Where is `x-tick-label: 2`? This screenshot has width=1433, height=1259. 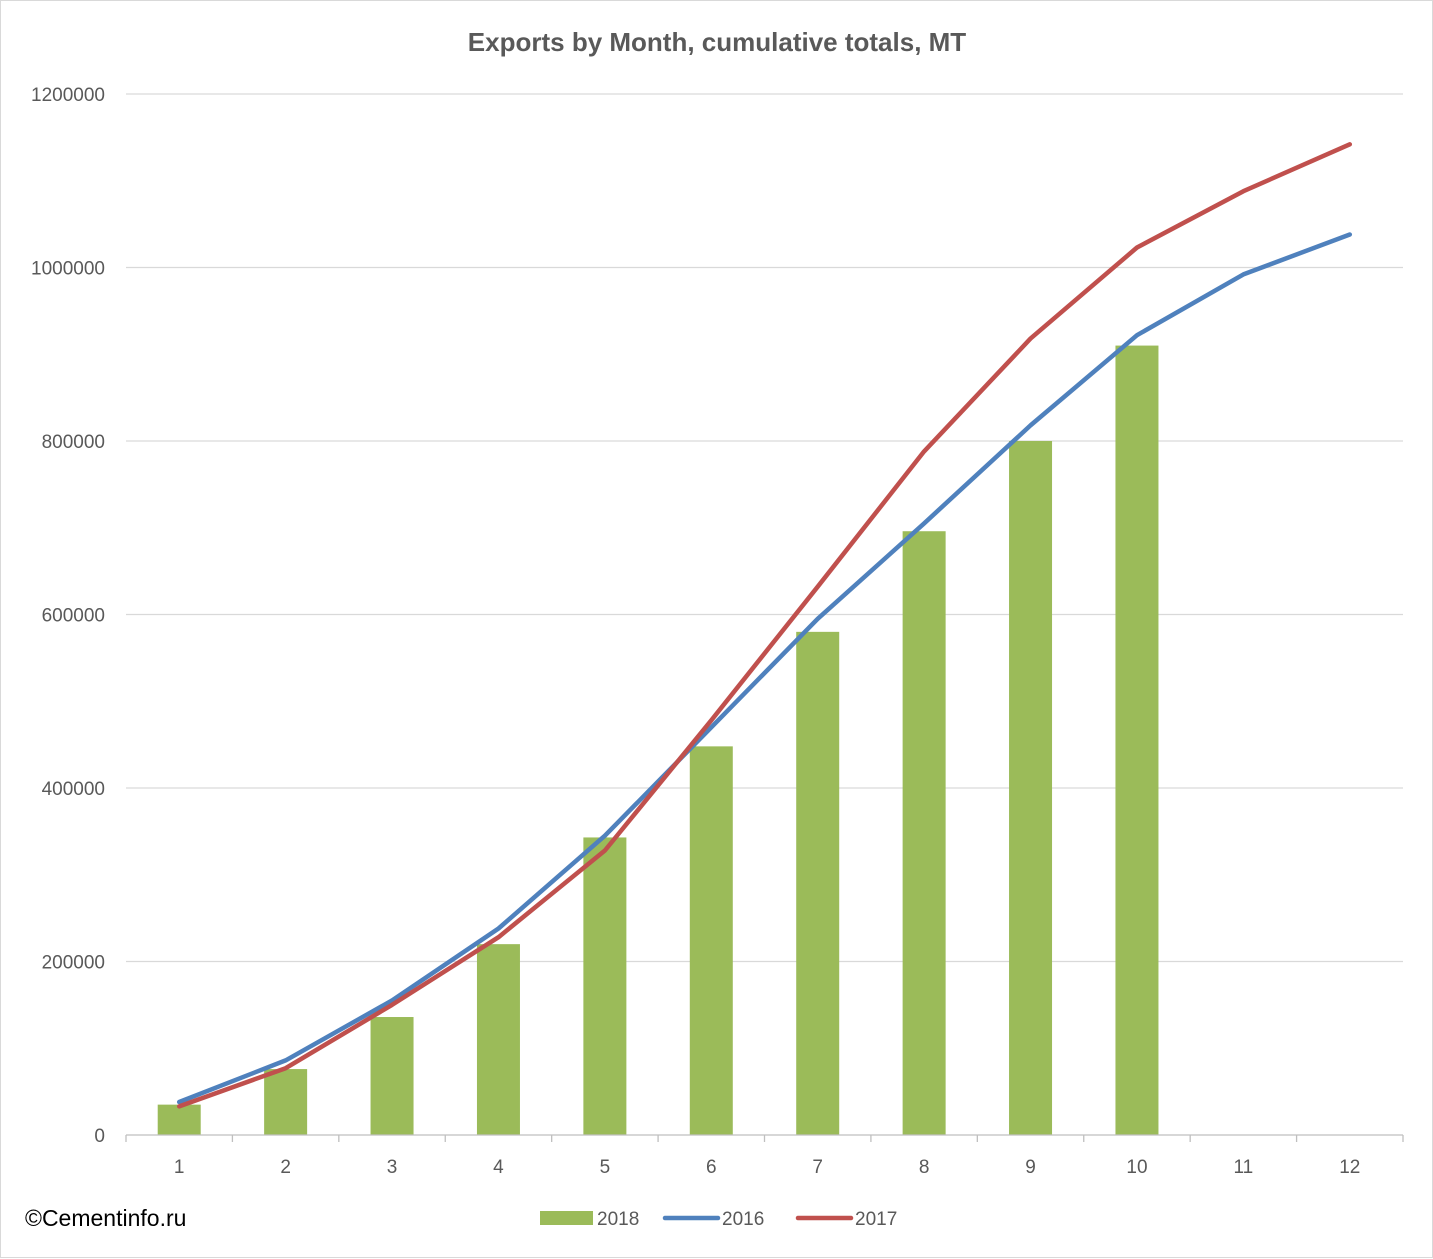 x-tick-label: 2 is located at coordinates (285, 1167).